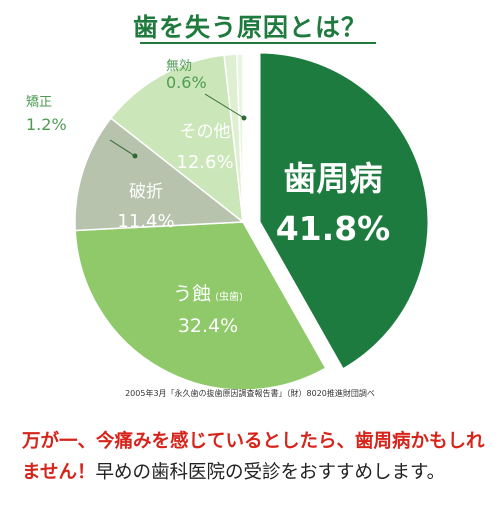  Describe the element at coordinates (333, 228) in the screenshot. I see `slice-value-1: 41.8%` at that location.